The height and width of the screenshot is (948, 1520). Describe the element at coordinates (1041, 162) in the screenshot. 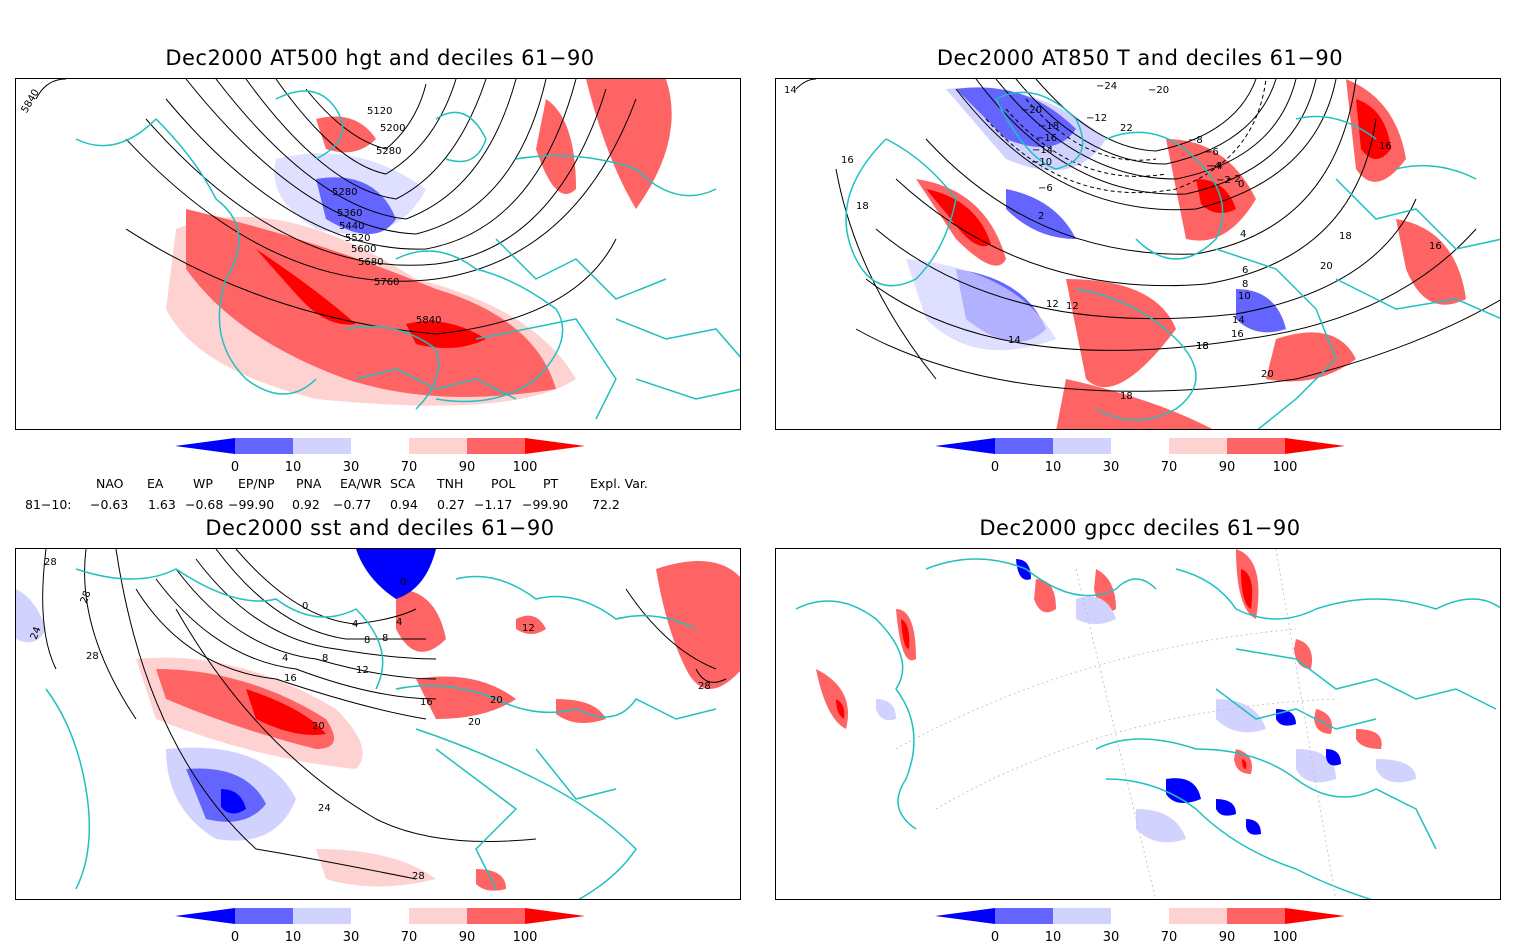

I see `contour-label: −10` at that location.